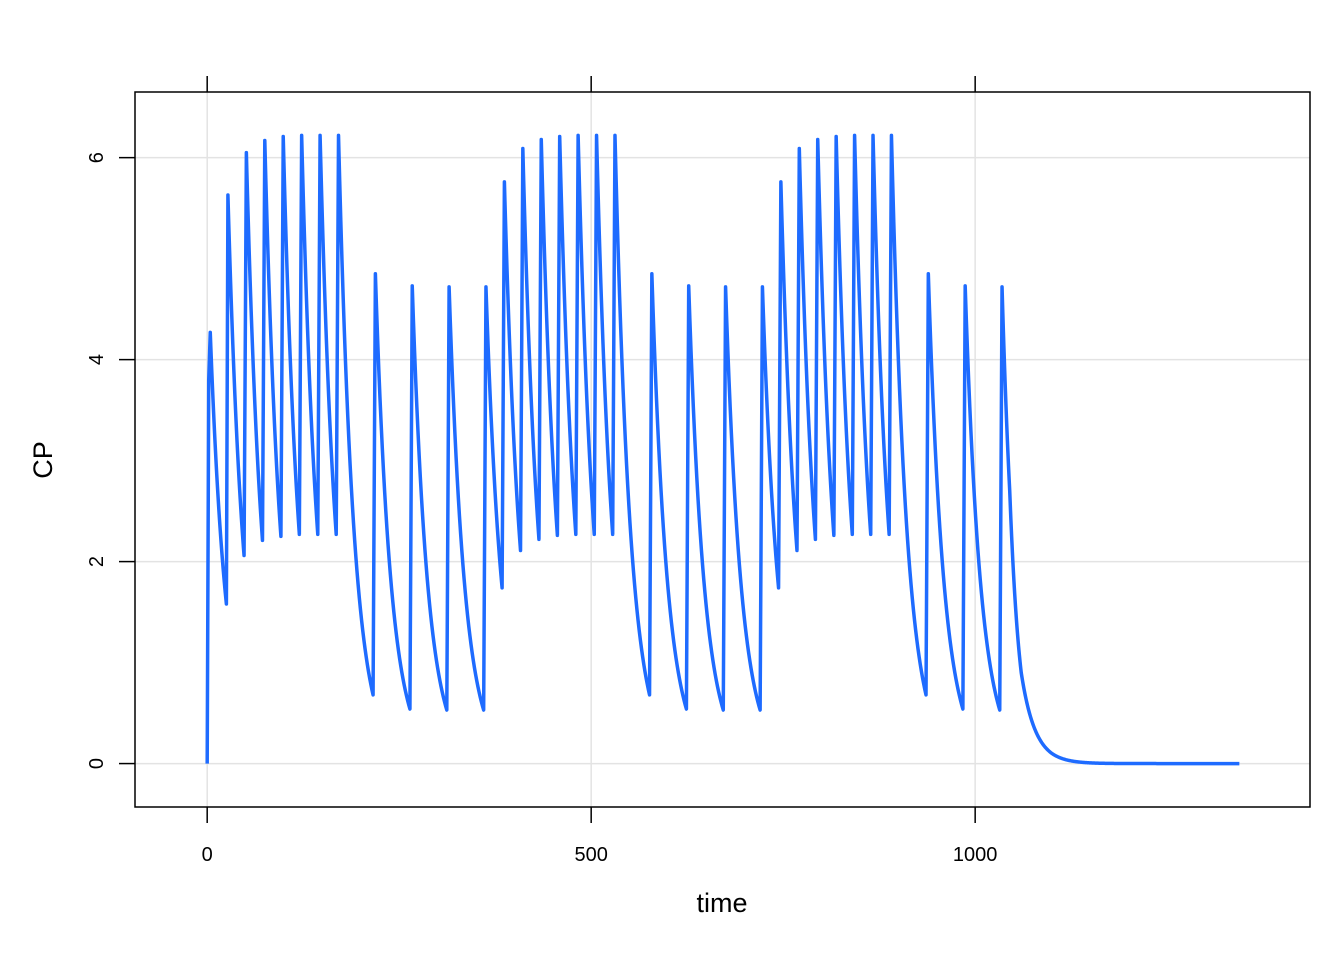 This screenshot has height=960, width=1344. What do you see at coordinates (97, 359) in the screenshot?
I see `y-tick-label: 4` at bounding box center [97, 359].